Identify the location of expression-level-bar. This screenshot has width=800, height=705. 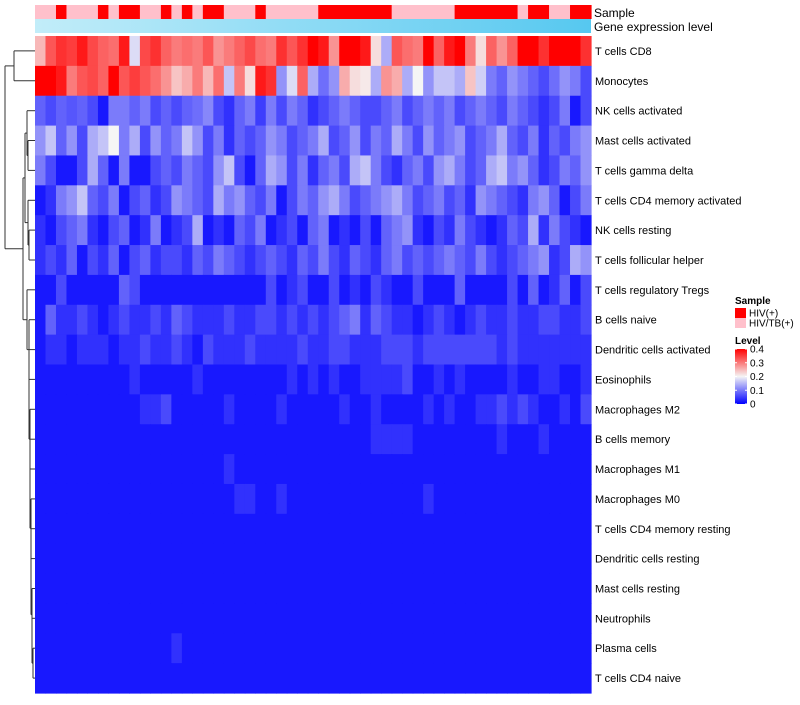
(313, 26).